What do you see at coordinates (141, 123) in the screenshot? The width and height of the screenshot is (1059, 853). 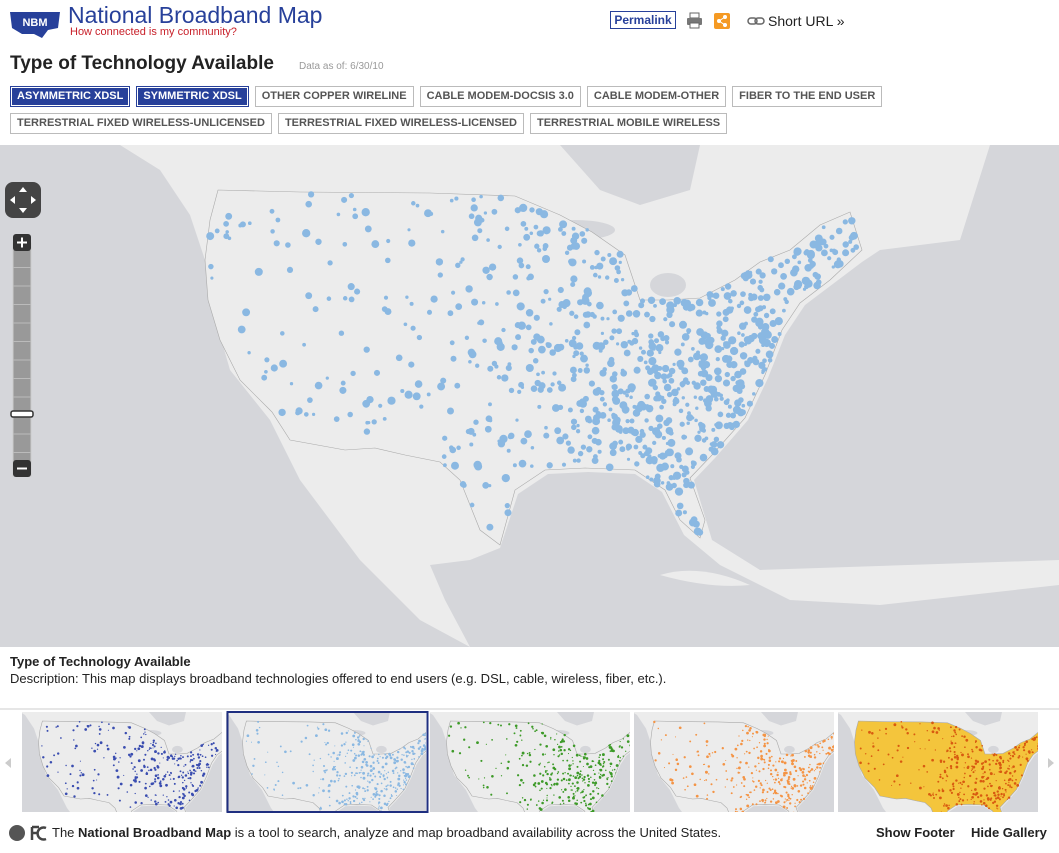 I see `technology-button: TERRESTRIAL FIXED WIRELESS-UNLICENSED` at bounding box center [141, 123].